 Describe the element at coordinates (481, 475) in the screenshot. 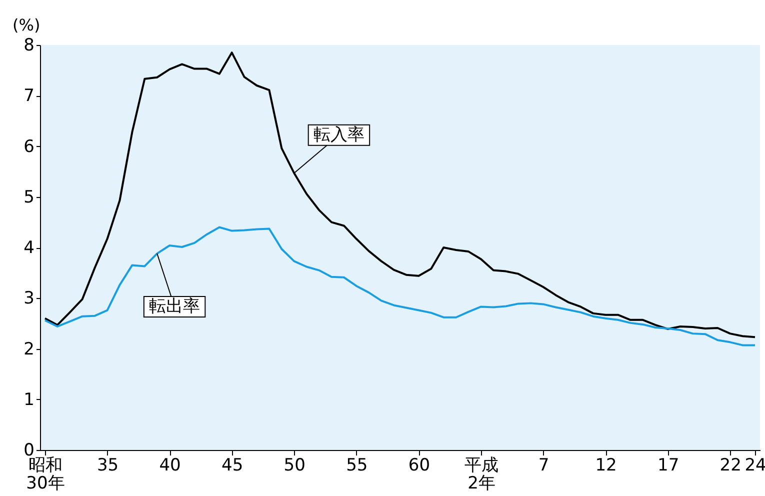

I see `x-tick-label: 平成 2年` at that location.